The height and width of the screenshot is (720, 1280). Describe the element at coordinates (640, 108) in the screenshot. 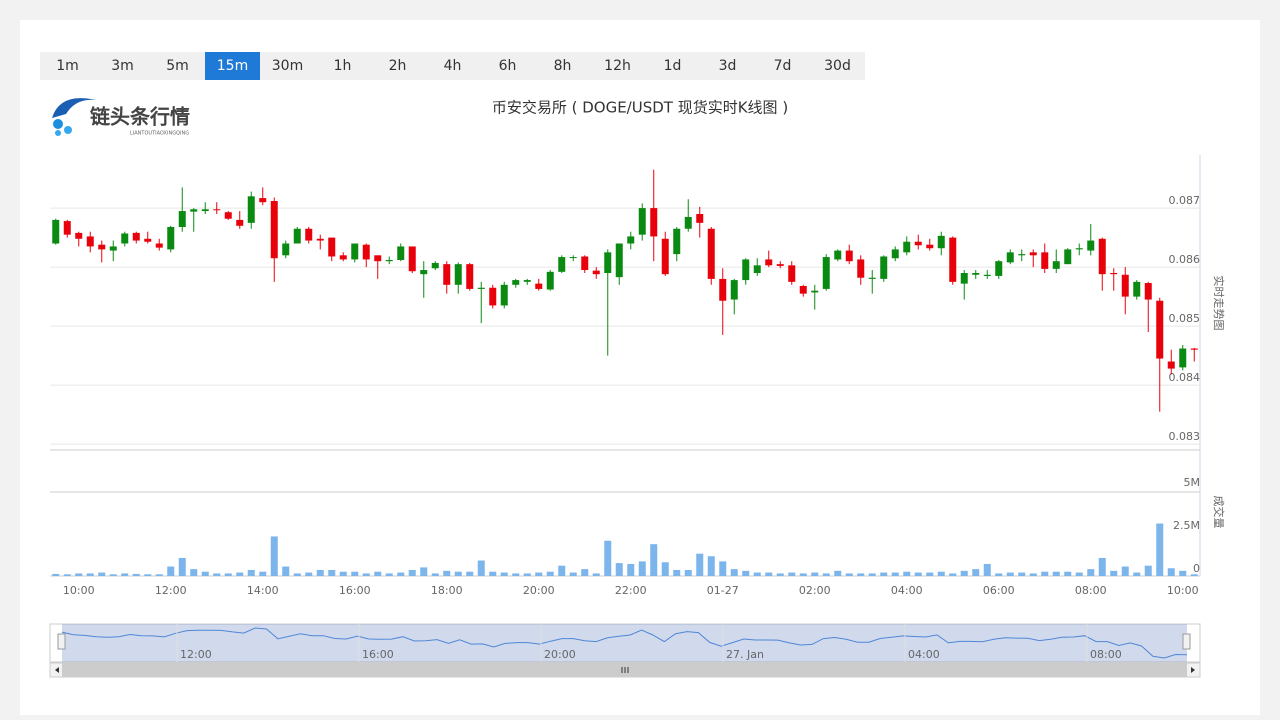

I see `chart-title: 币安交易所 ( DOGE/USDT 现货实时K线图 )` at that location.